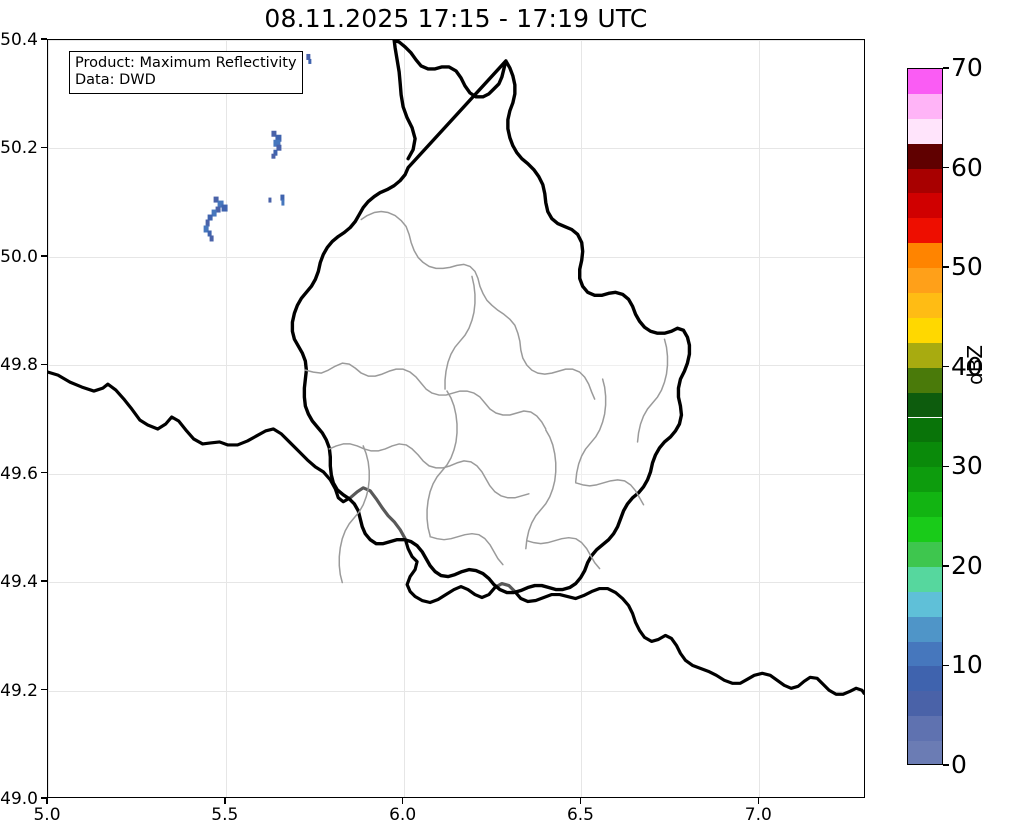 The width and height of the screenshot is (1023, 834). I want to click on x-tick-label: 7.0, so click(758, 815).